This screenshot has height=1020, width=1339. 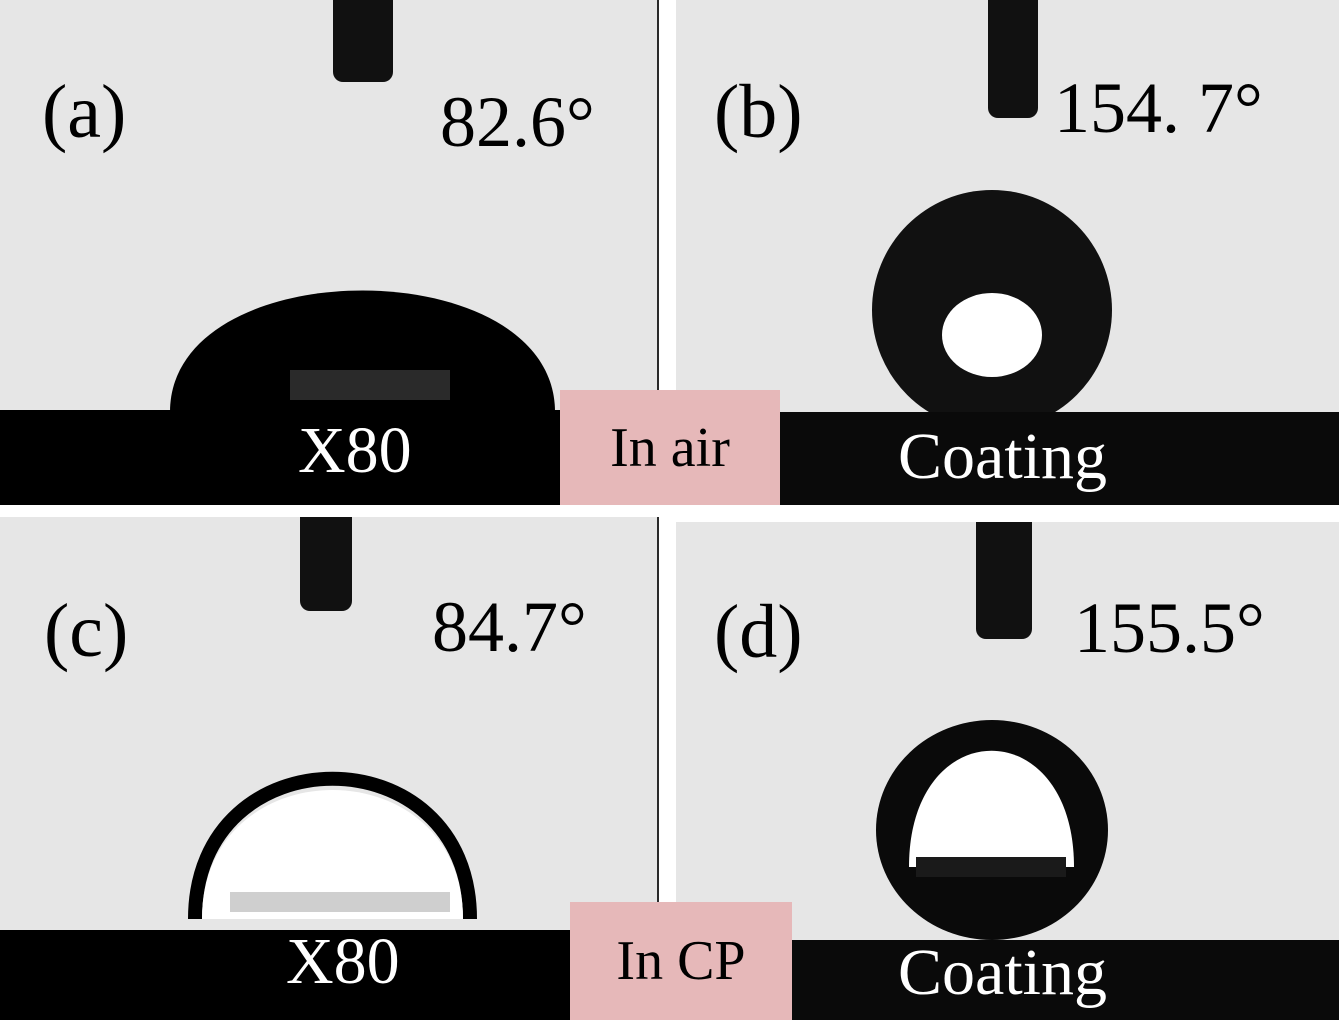 I want to click on contact-angle-value: 84.7°, so click(x=509, y=627).